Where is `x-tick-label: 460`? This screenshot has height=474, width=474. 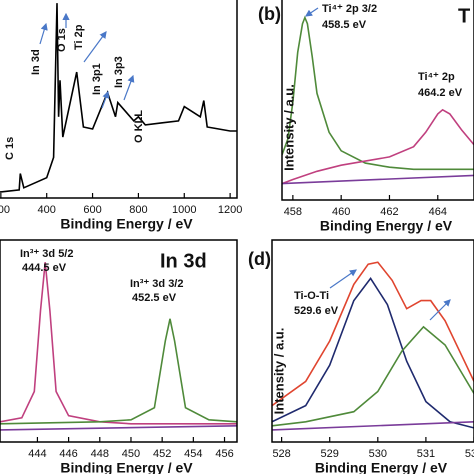 x-tick-label: 460 is located at coordinates (341, 212).